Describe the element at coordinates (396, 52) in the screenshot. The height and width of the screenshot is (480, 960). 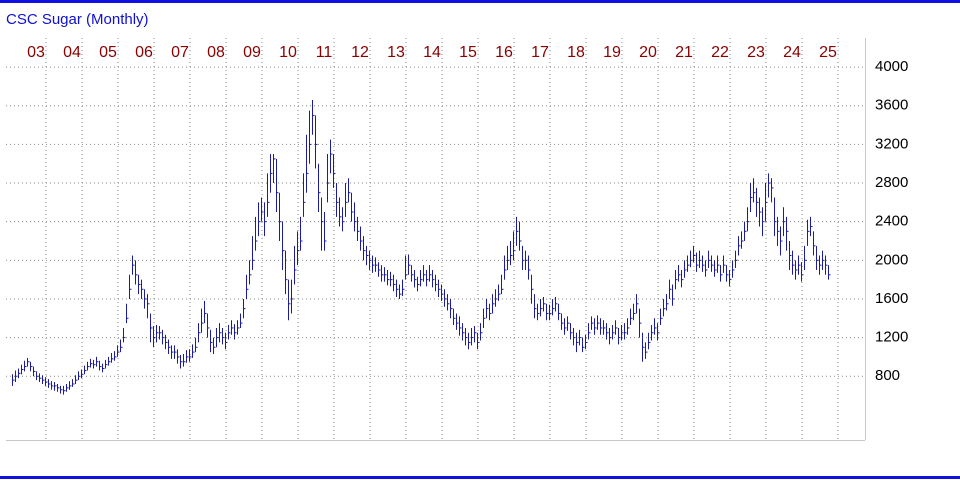
I see `x-tick-label: 13` at that location.